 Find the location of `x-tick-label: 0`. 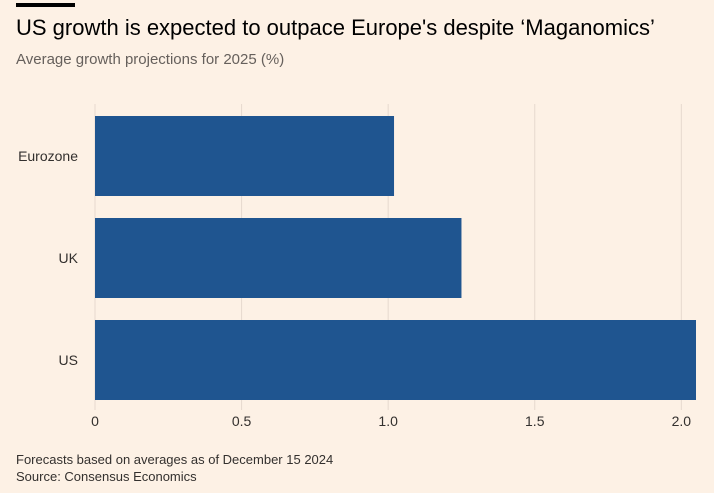

x-tick-label: 0 is located at coordinates (95, 421).